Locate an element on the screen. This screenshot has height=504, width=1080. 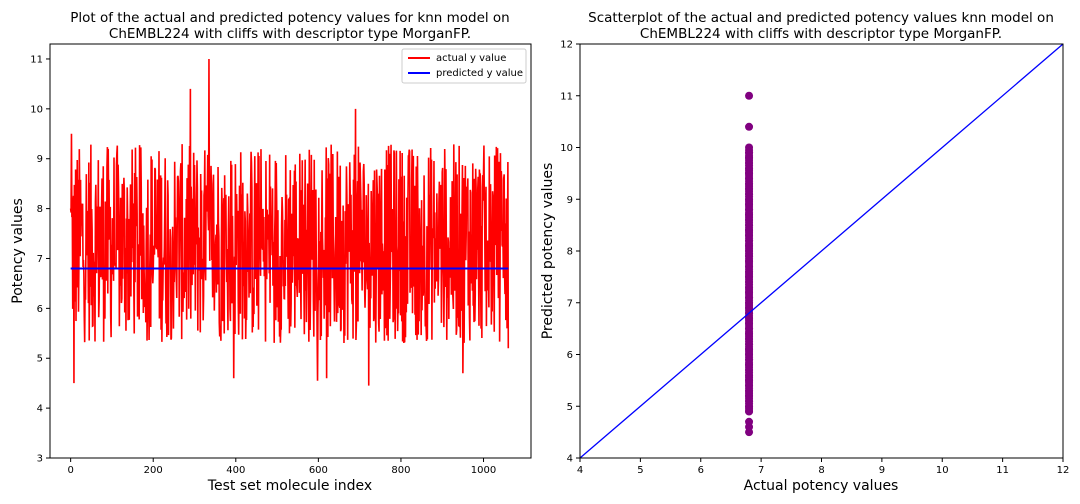
left-x-tick-label: 400 is located at coordinates (235, 470).